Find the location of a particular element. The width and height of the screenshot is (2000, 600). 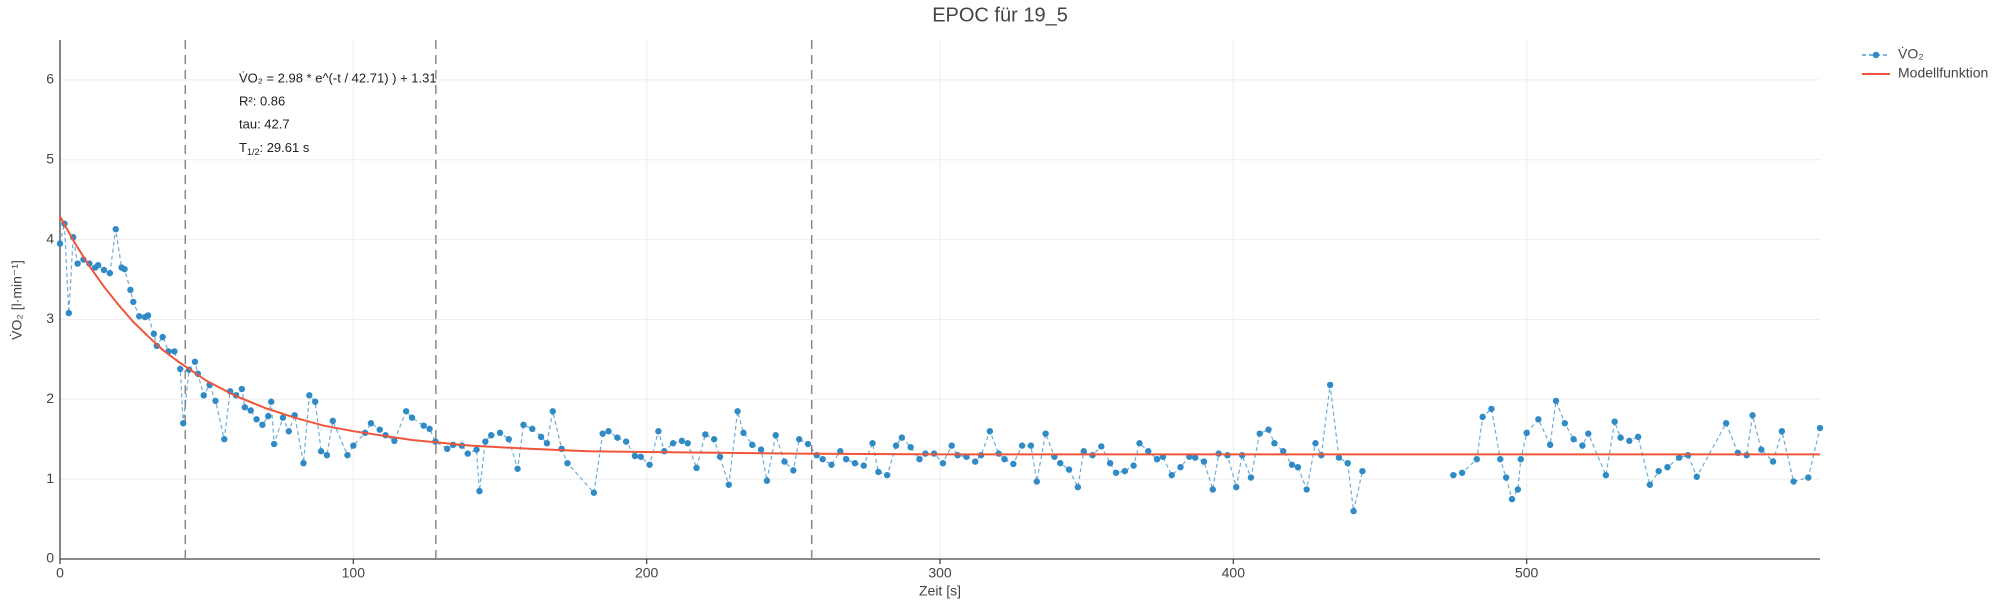

x-tick-label: 300 is located at coordinates (940, 573).